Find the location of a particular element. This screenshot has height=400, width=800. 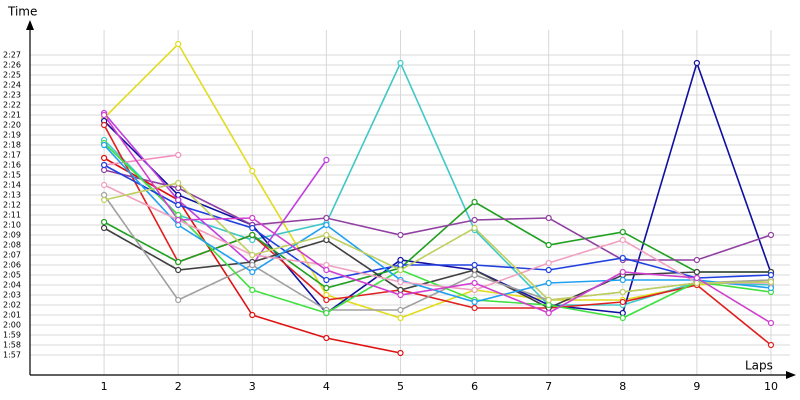

y-axis-label: Time is located at coordinates (22, 12).